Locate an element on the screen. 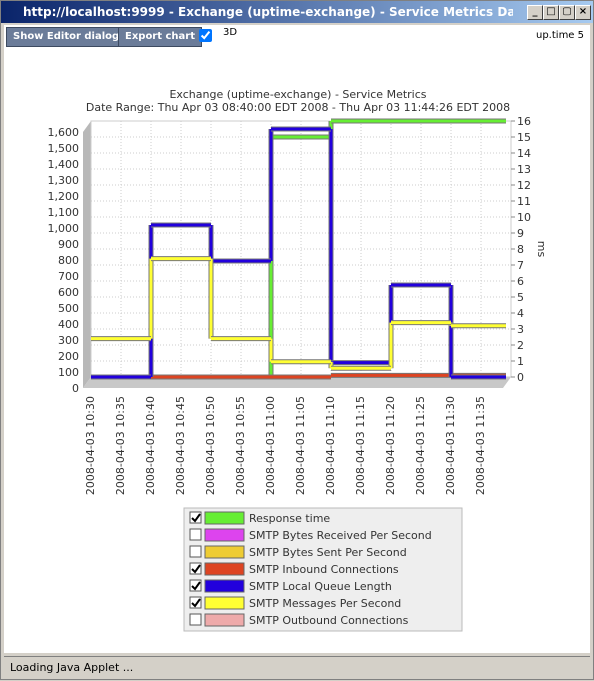  x-tick-label: 2008-04-03 11:25 is located at coordinates (420, 445).